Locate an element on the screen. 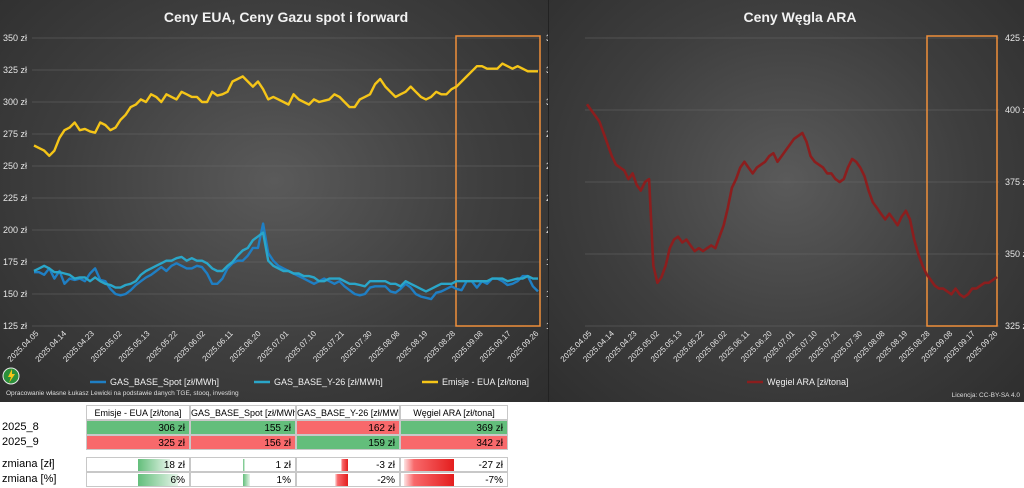 The image size is (1024, 488). cell-value: -7% is located at coordinates (494, 480).